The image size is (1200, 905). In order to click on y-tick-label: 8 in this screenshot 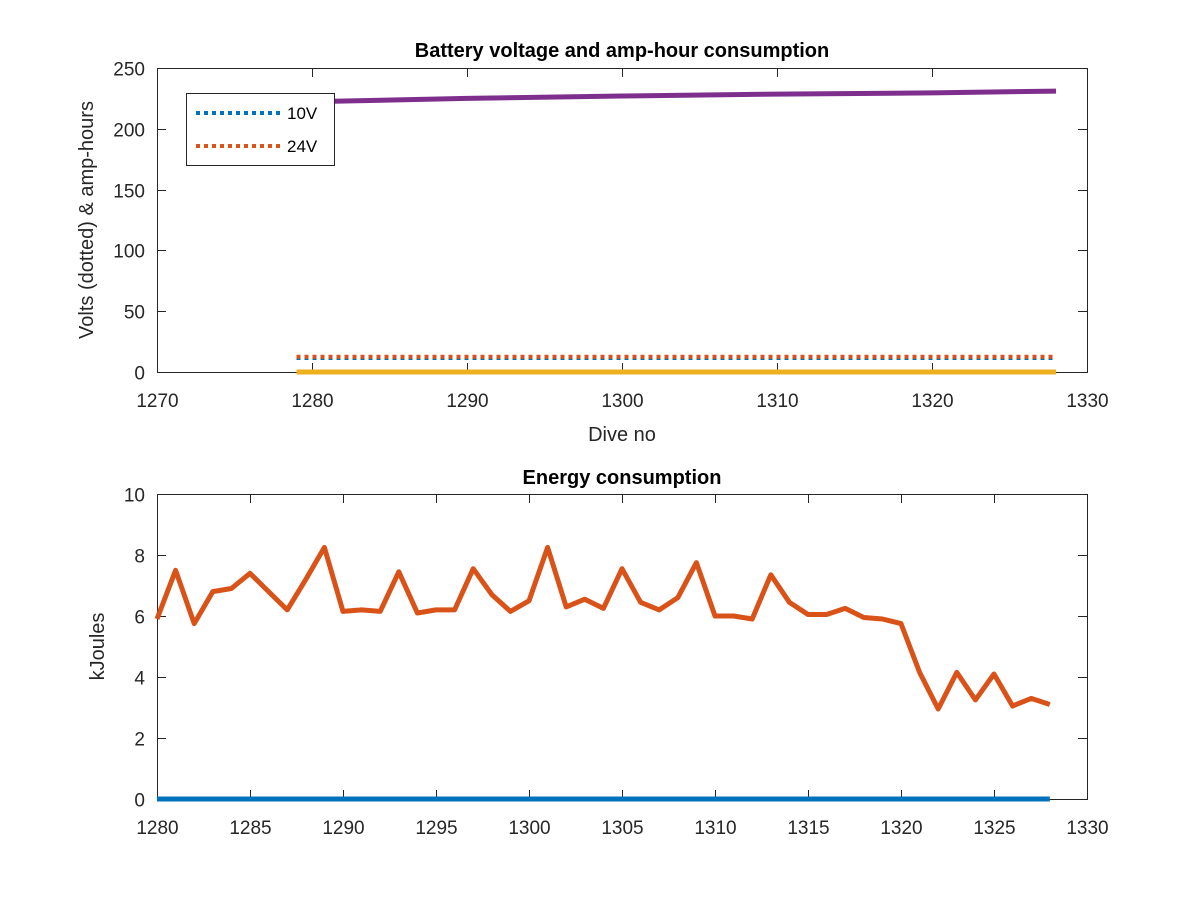, I will do `click(139, 557)`.